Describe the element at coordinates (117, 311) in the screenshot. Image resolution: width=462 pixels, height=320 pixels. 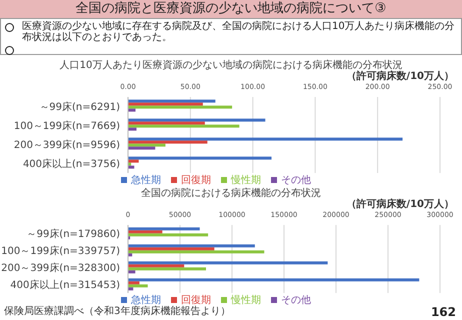
I see `text: 保険局医療課調べ（令和3年度病床機能報告より）` at that location.